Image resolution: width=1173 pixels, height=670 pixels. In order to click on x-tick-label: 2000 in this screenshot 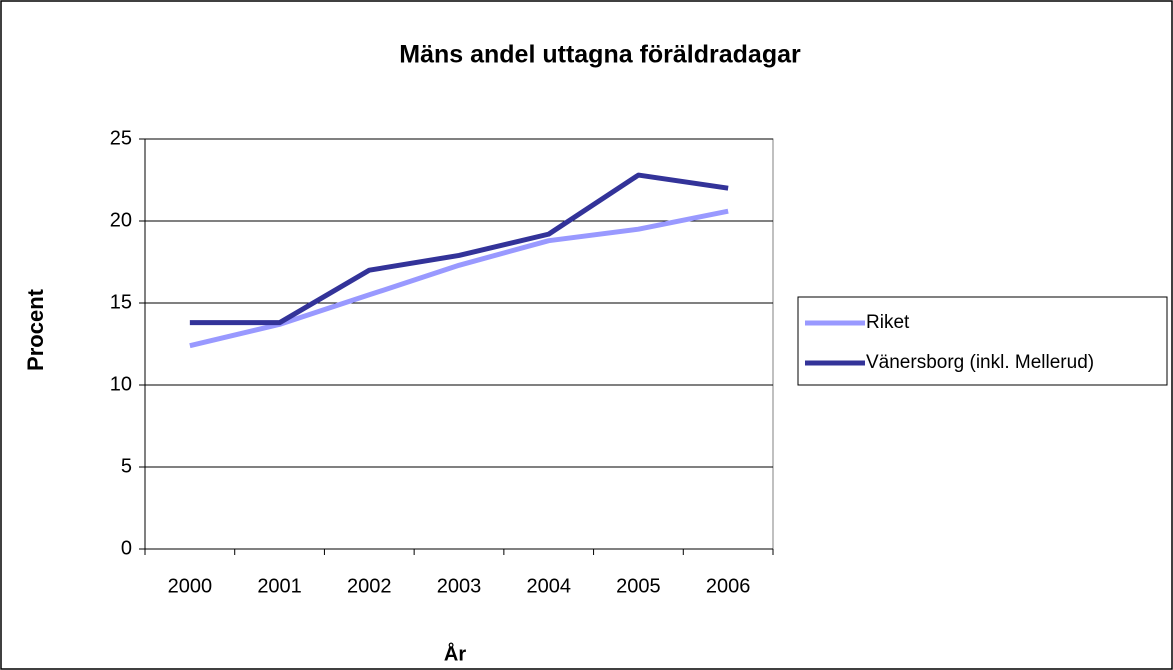, I will do `click(190, 586)`.